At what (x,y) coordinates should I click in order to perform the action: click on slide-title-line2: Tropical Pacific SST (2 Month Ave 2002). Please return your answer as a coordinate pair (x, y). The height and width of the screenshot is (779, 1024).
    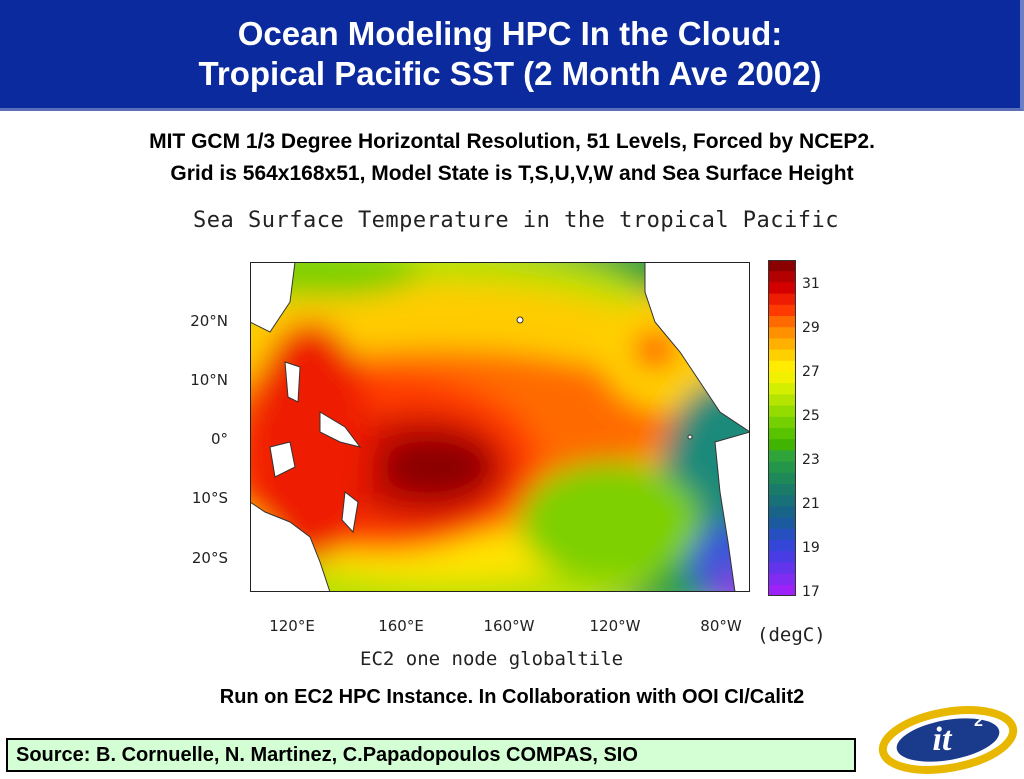
    Looking at the image, I should click on (510, 73).